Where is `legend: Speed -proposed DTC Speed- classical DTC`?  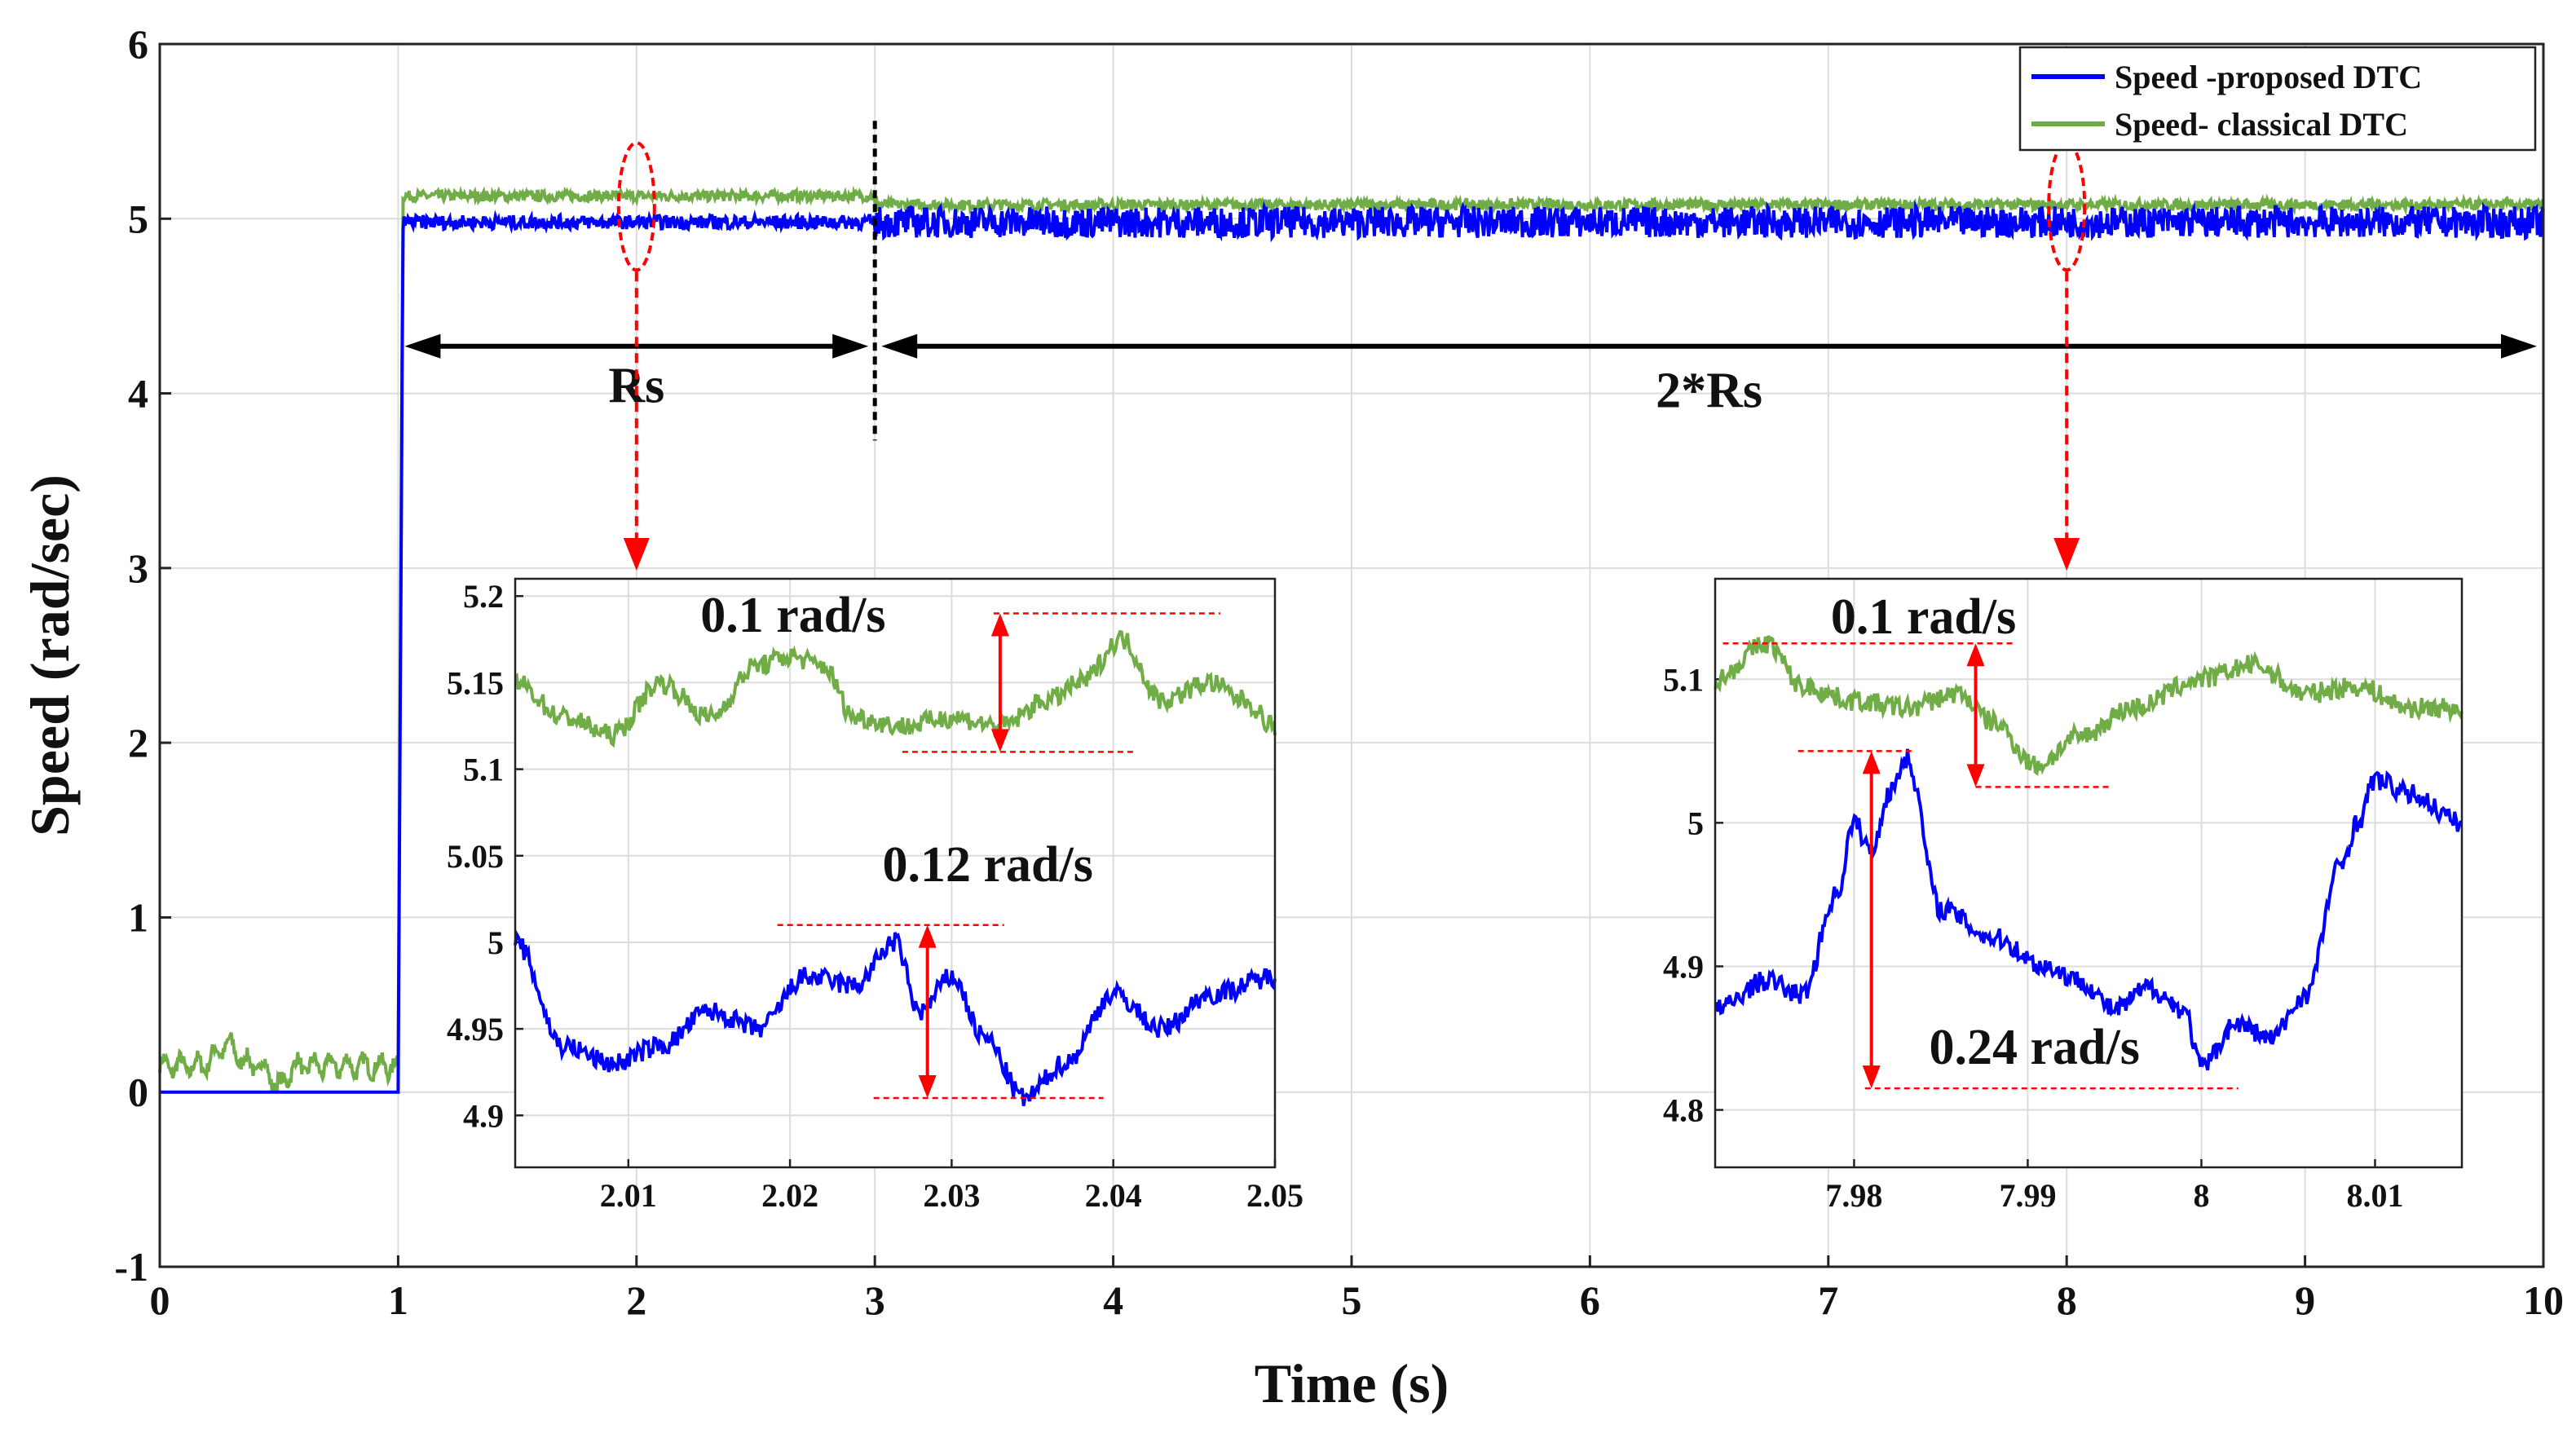 legend: Speed -proposed DTC Speed- classical DTC is located at coordinates (2277, 99).